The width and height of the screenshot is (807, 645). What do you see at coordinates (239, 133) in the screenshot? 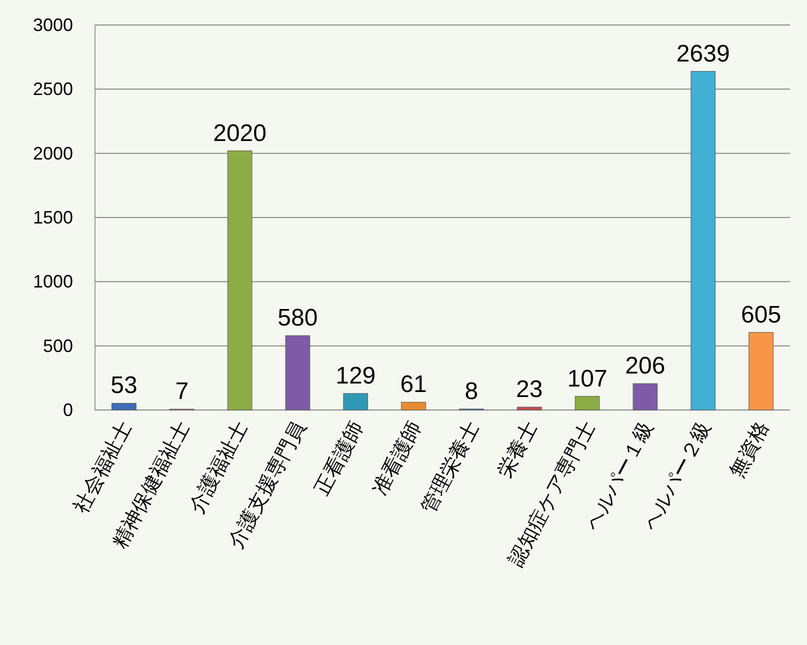
I see `data-label: 2020` at bounding box center [239, 133].